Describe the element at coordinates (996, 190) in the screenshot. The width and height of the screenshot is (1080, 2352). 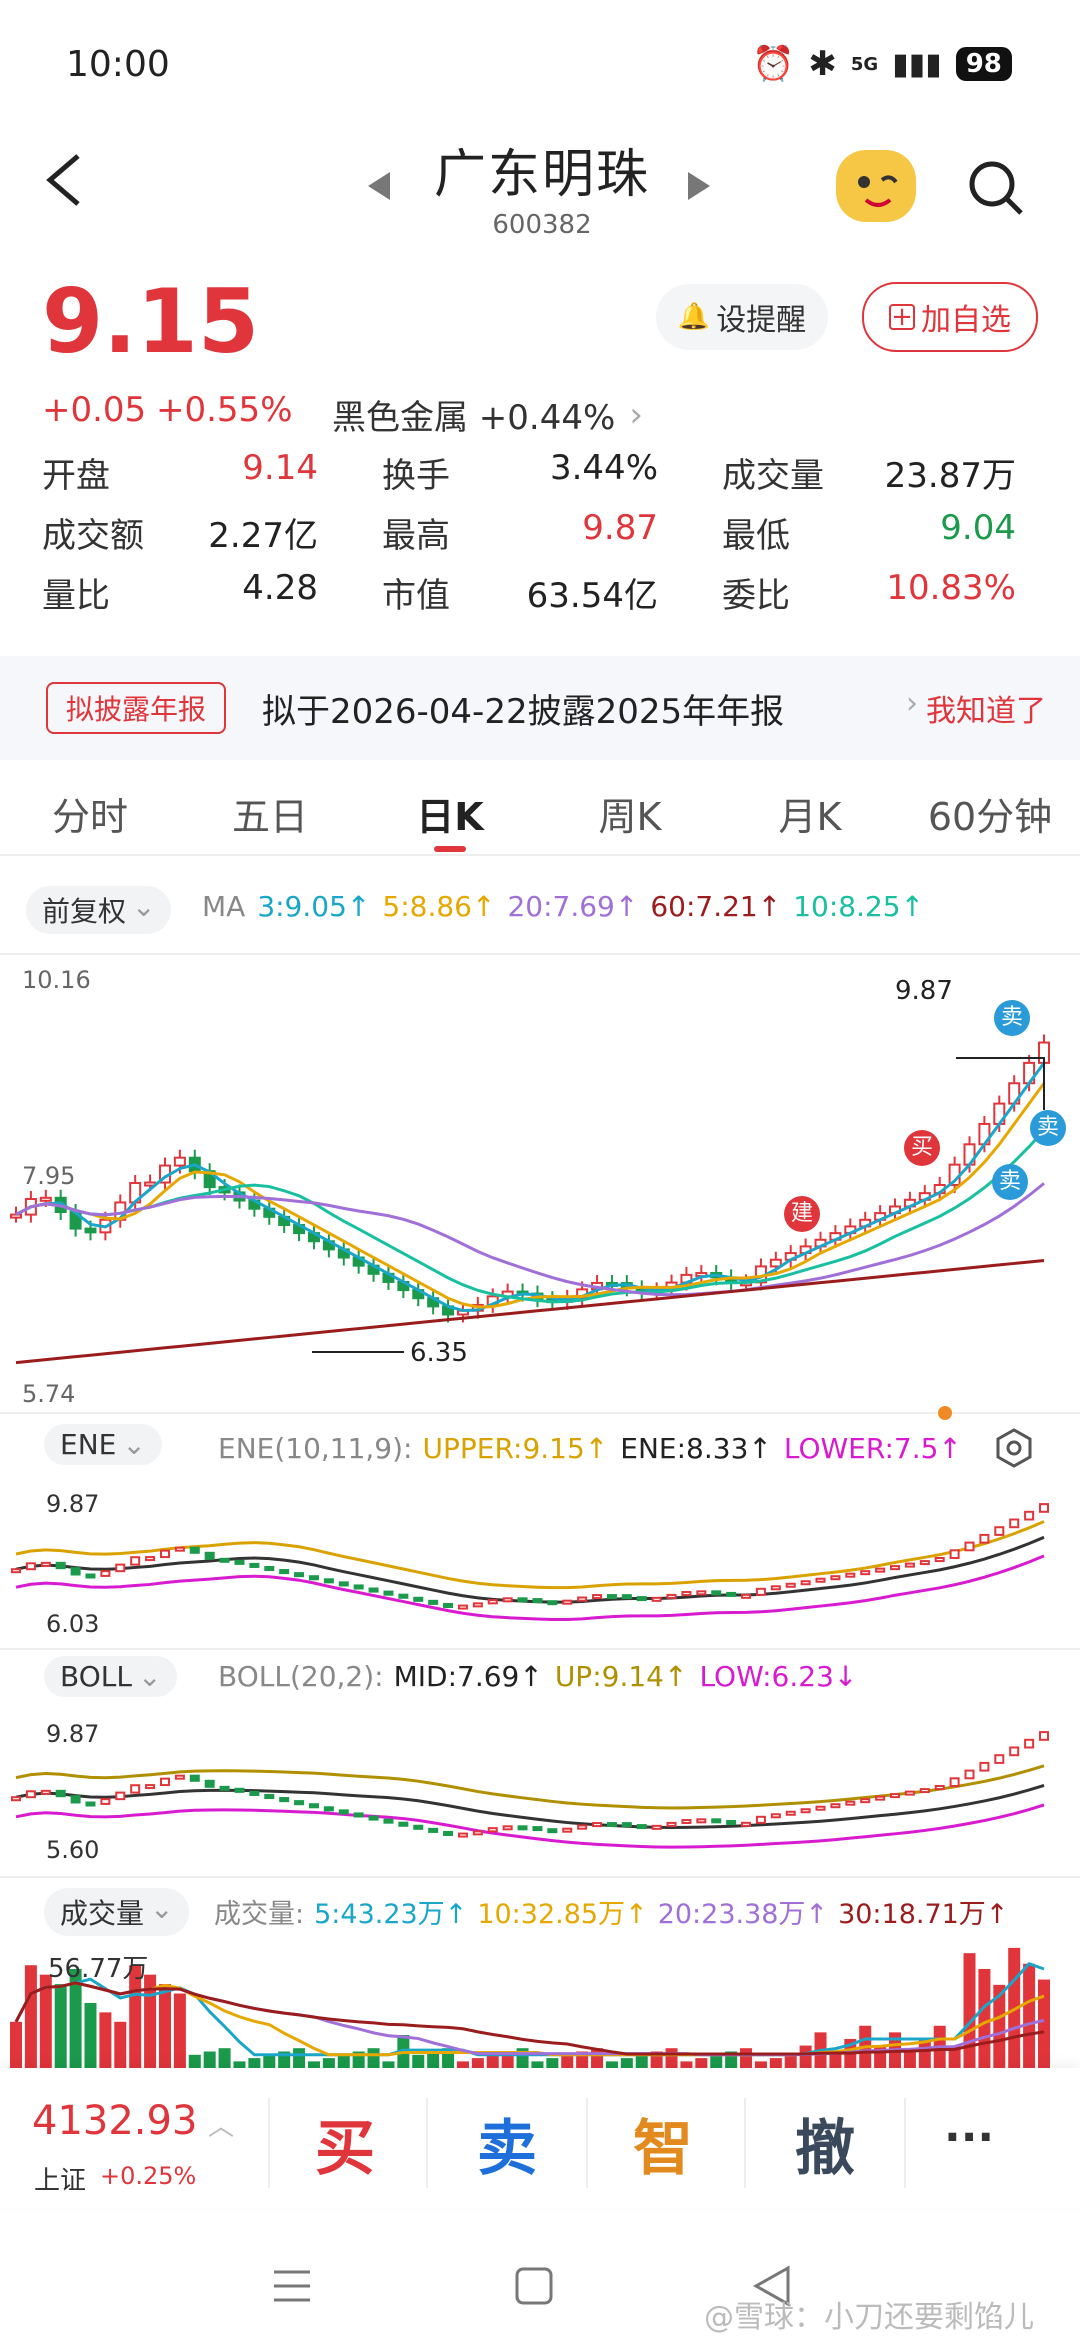
I see `search-icon` at that location.